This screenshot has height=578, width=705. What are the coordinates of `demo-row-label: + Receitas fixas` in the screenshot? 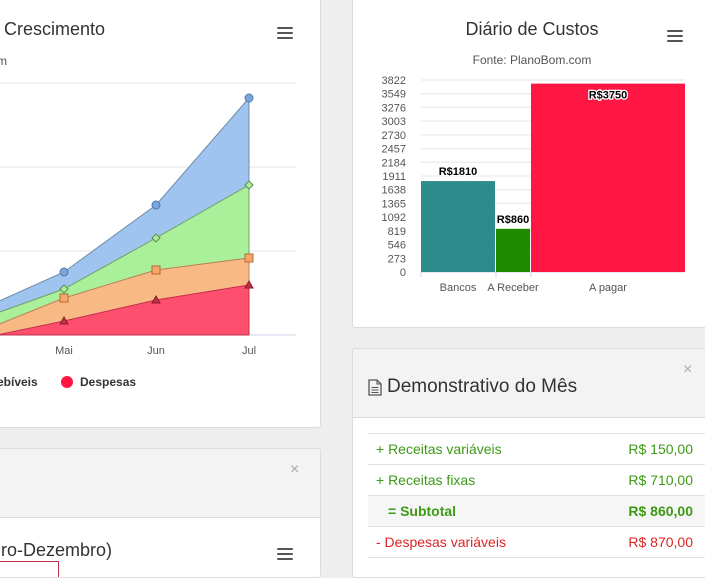 It's located at (426, 480).